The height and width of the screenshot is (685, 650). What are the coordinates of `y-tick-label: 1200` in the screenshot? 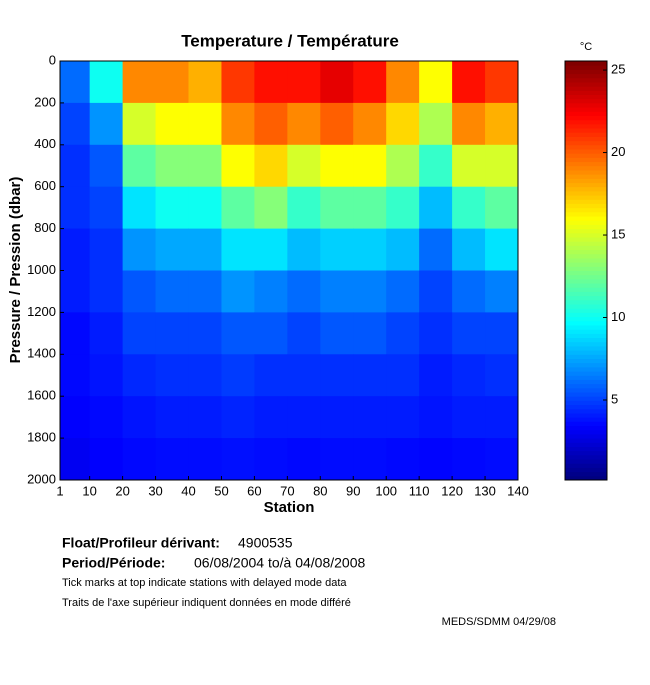 It's located at (41, 311).